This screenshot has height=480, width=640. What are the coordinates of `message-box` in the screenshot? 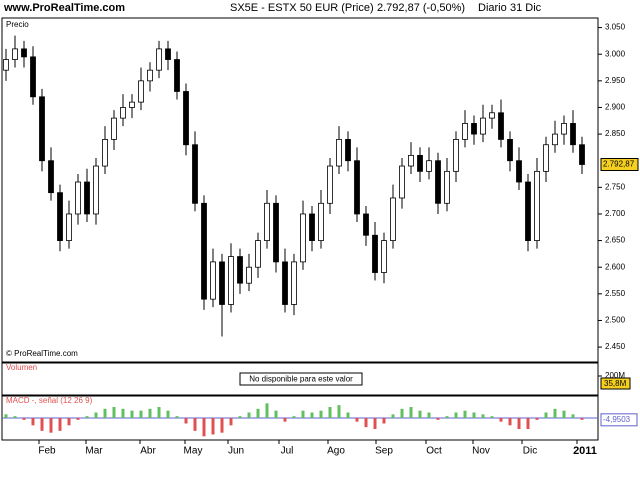 It's located at (301, 379).